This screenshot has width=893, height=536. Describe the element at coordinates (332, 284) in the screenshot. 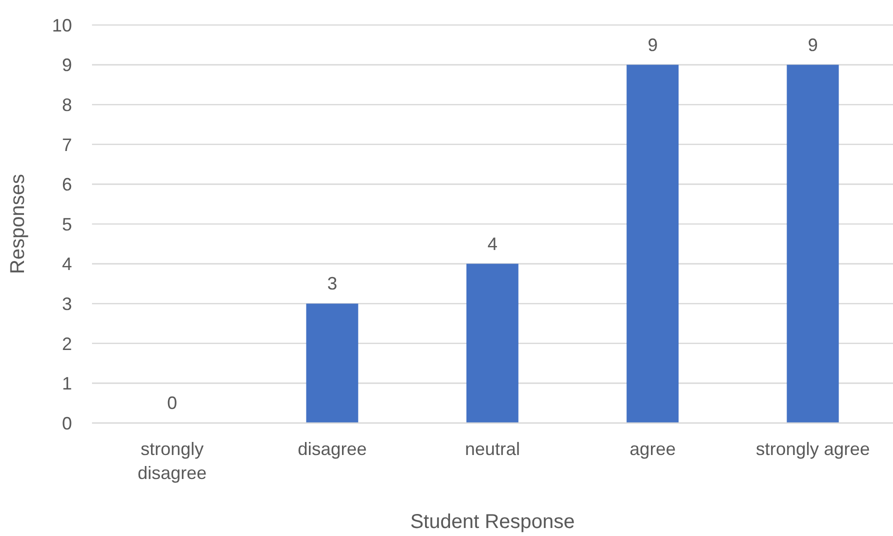

I see `data-label: 3` at that location.